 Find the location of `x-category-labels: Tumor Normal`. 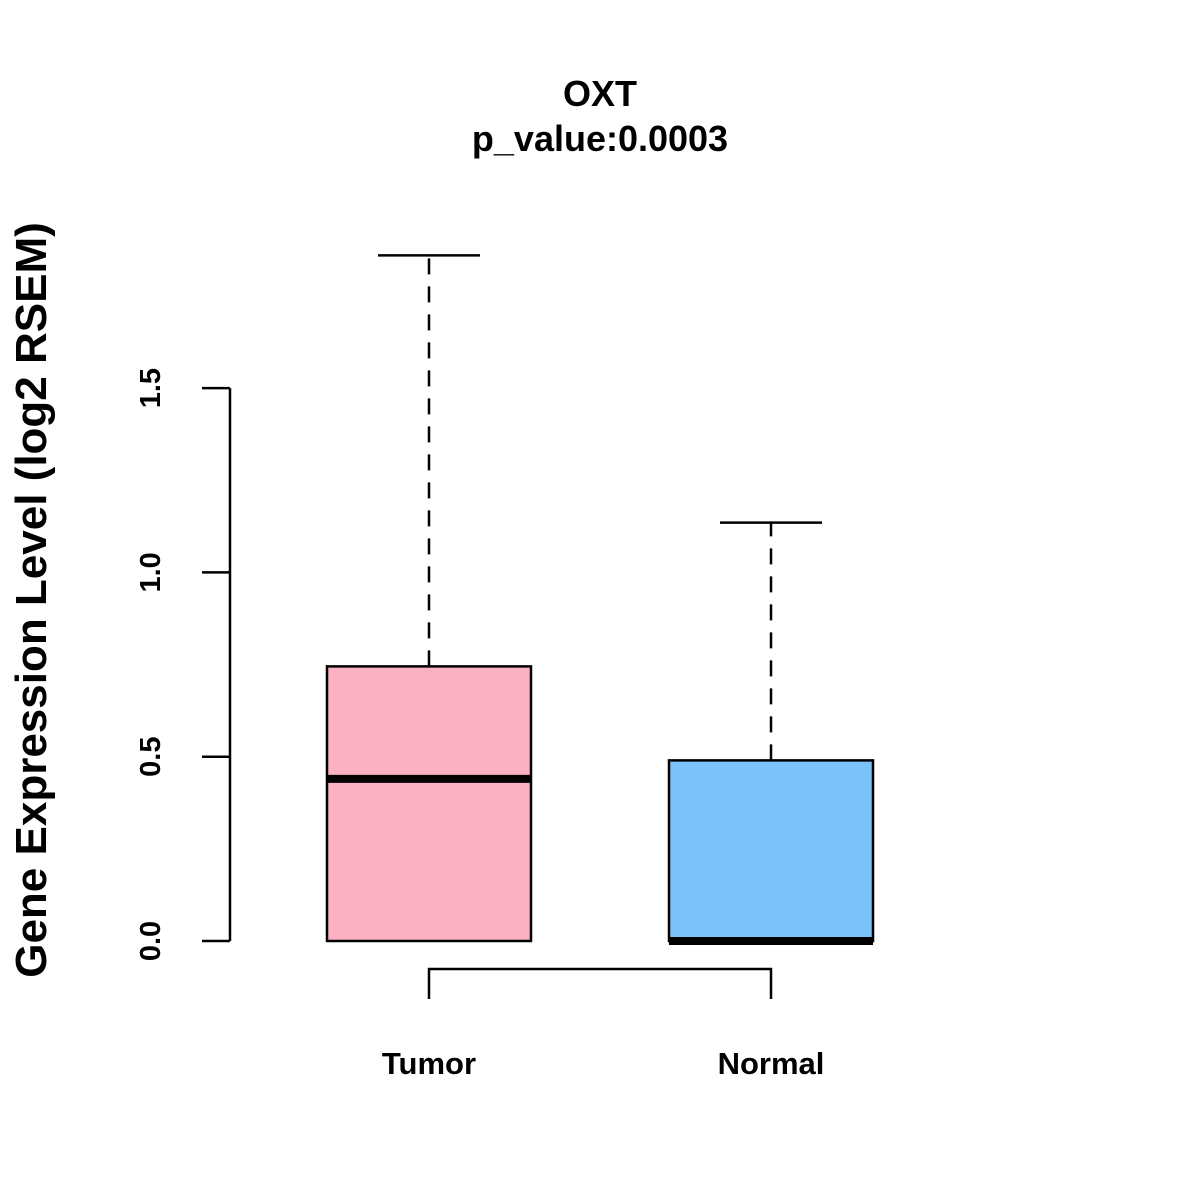

x-category-labels: Tumor Normal is located at coordinates (603, 1063).